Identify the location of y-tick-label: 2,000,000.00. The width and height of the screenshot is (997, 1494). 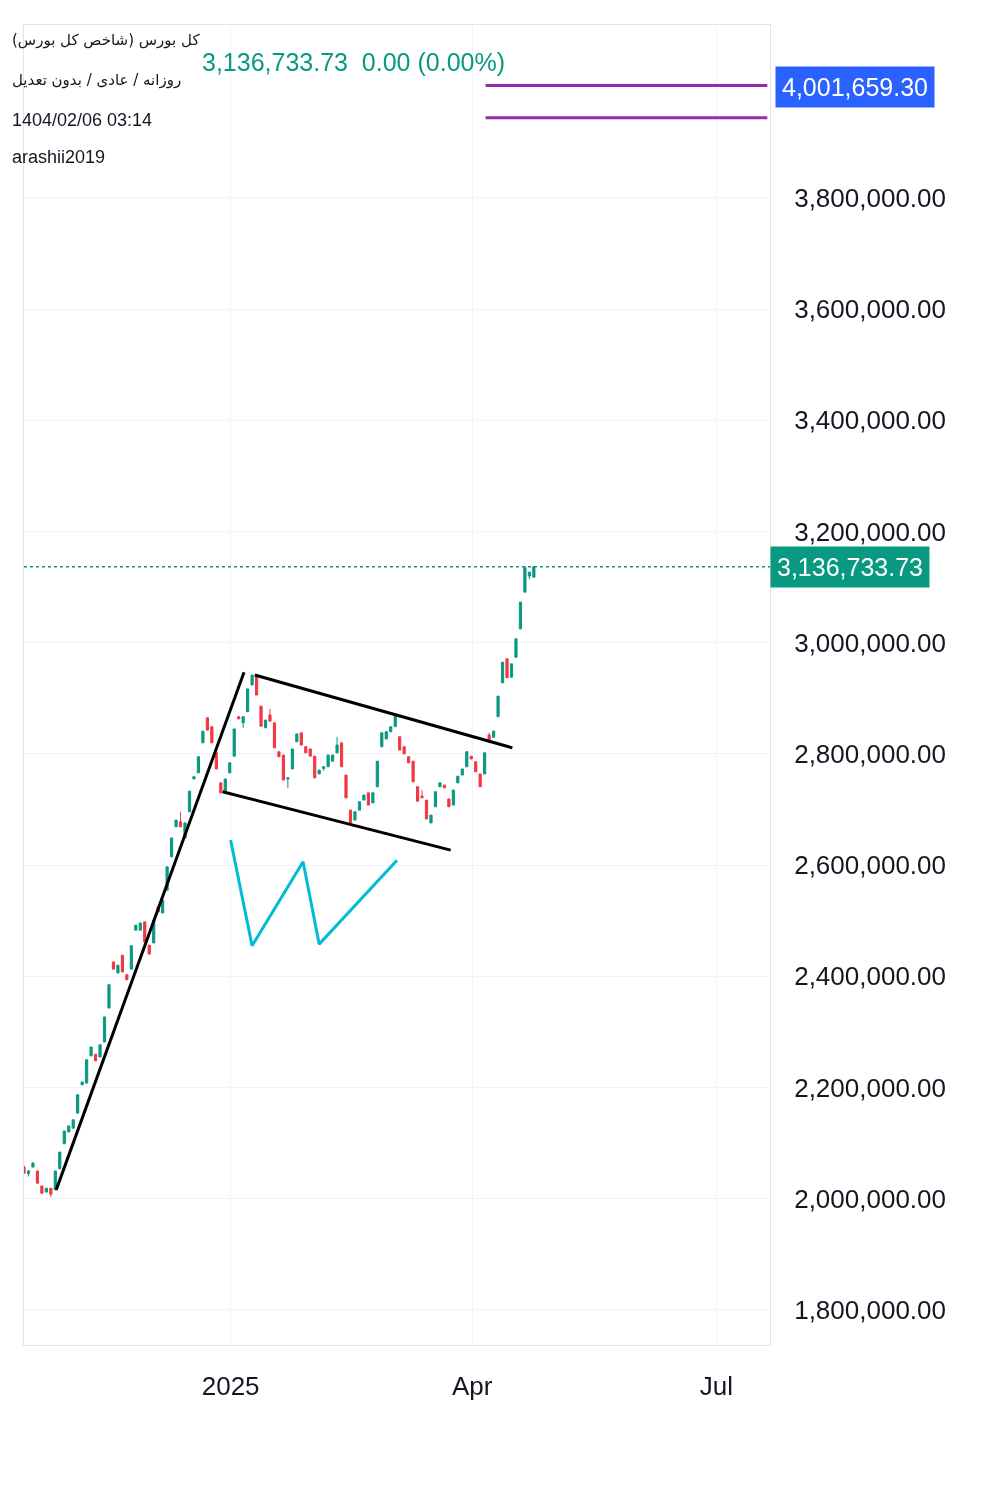
(870, 1198).